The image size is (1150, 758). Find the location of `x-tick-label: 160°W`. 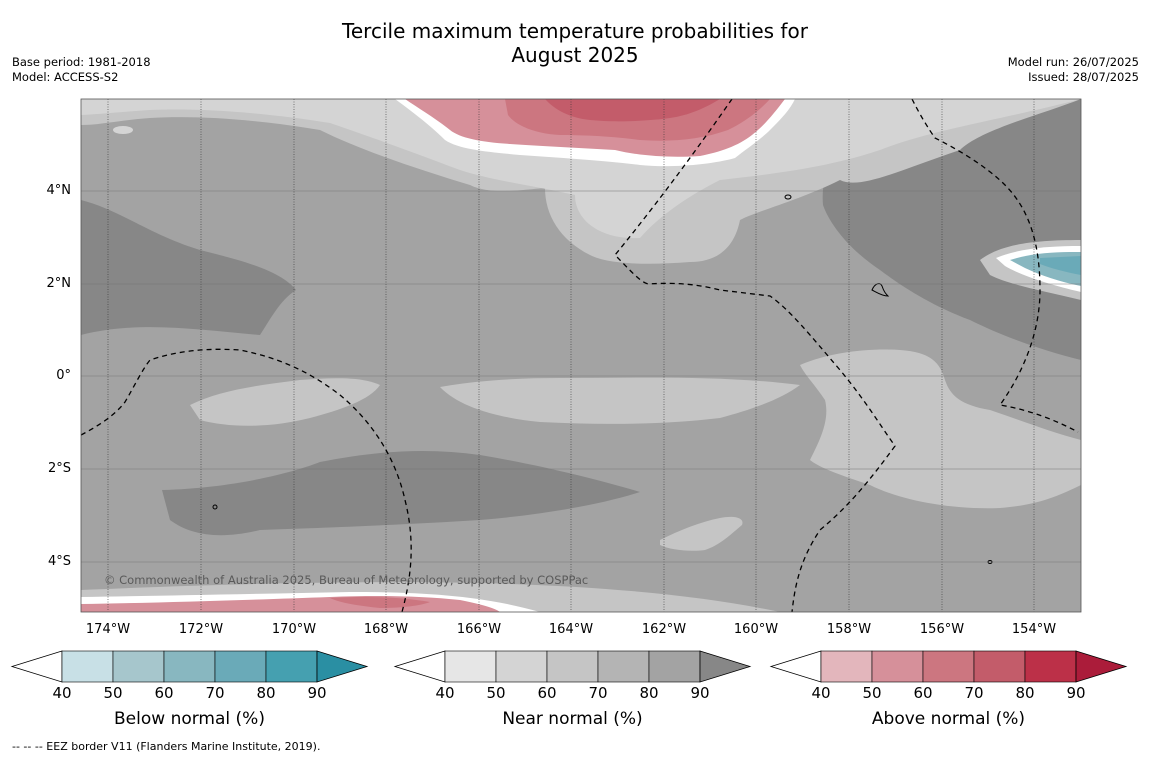

x-tick-label: 160°W is located at coordinates (756, 629).